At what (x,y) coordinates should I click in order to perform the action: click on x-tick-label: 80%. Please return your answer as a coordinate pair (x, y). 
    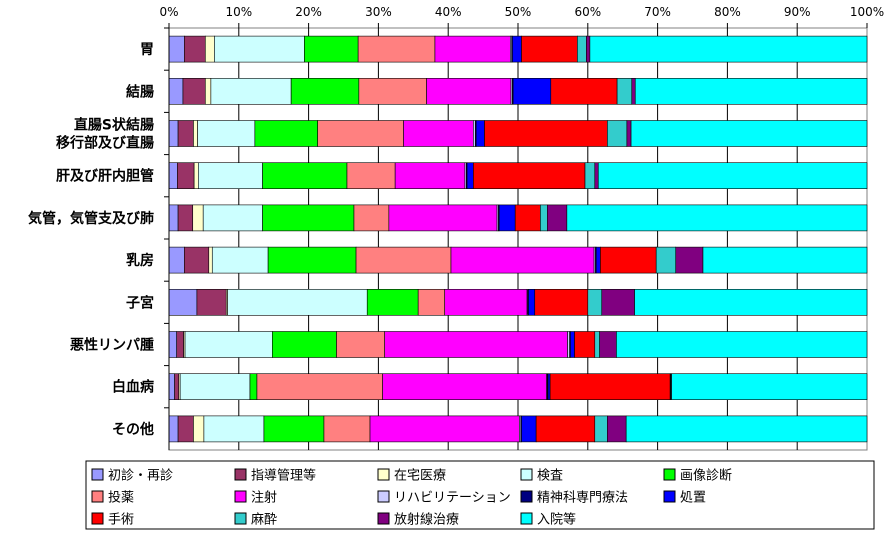
    Looking at the image, I should click on (727, 12).